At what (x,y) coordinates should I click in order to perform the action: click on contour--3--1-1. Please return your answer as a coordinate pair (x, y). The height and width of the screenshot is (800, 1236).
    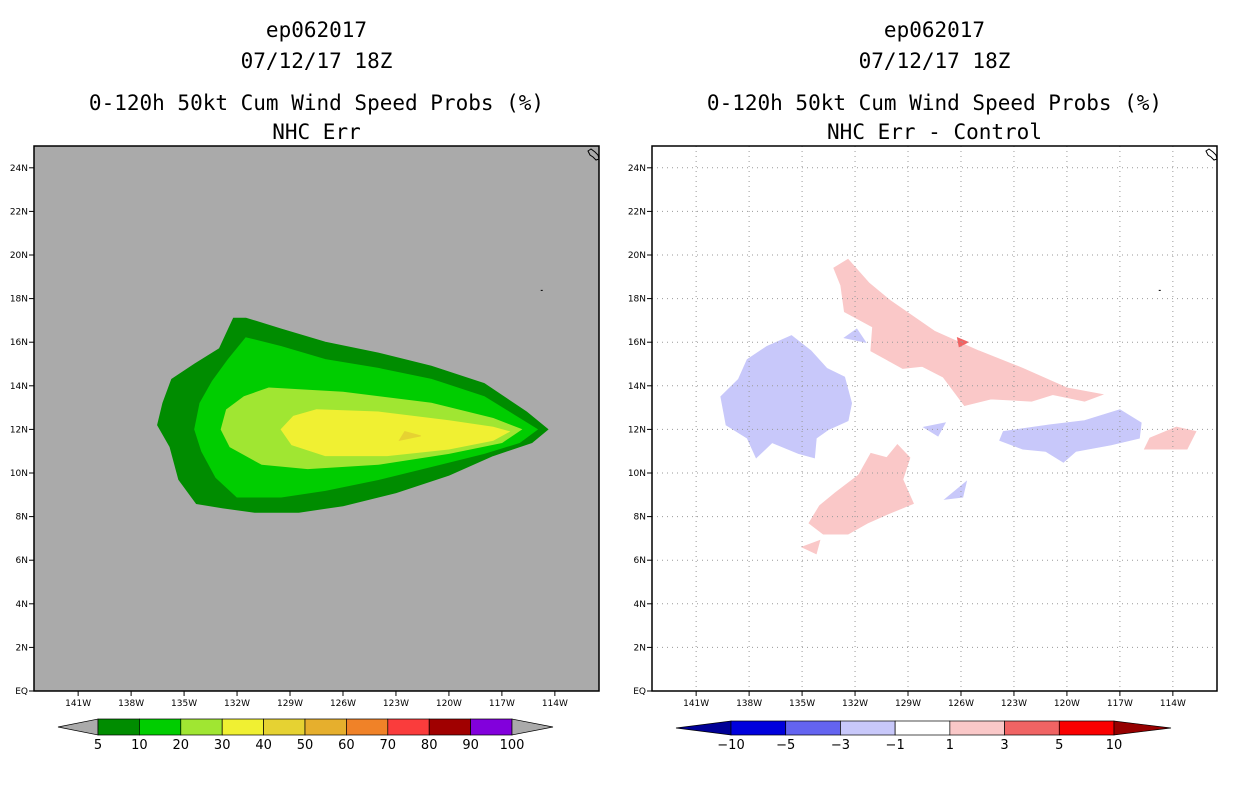
    Looking at the image, I should click on (1070, 436).